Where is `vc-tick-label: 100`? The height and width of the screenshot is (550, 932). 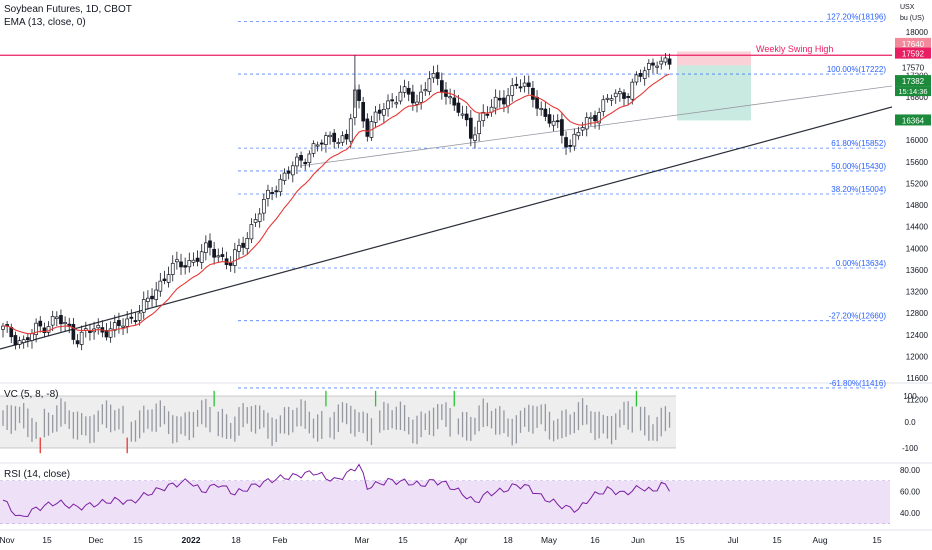
vc-tick-label: 100 is located at coordinates (910, 396).